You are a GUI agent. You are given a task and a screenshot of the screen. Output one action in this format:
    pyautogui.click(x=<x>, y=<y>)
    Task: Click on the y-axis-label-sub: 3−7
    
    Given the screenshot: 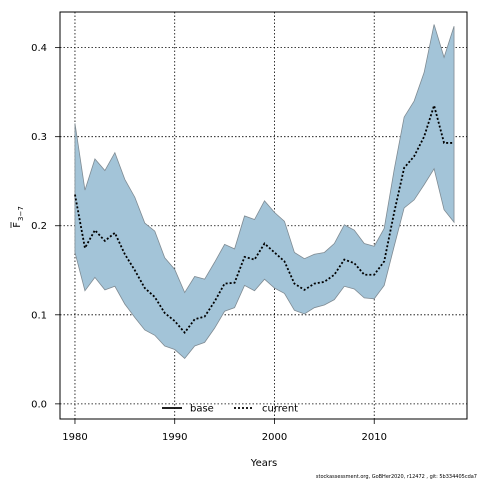 What is the action you would take?
    pyautogui.click(x=21, y=213)
    